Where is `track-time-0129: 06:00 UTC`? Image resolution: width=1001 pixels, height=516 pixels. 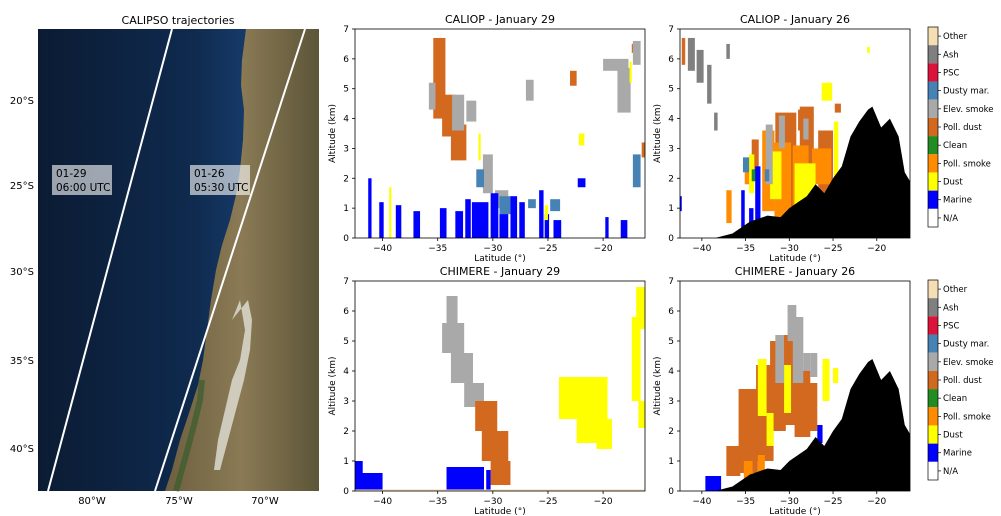
track-time-0129: 06:00 UTC is located at coordinates (83, 188).